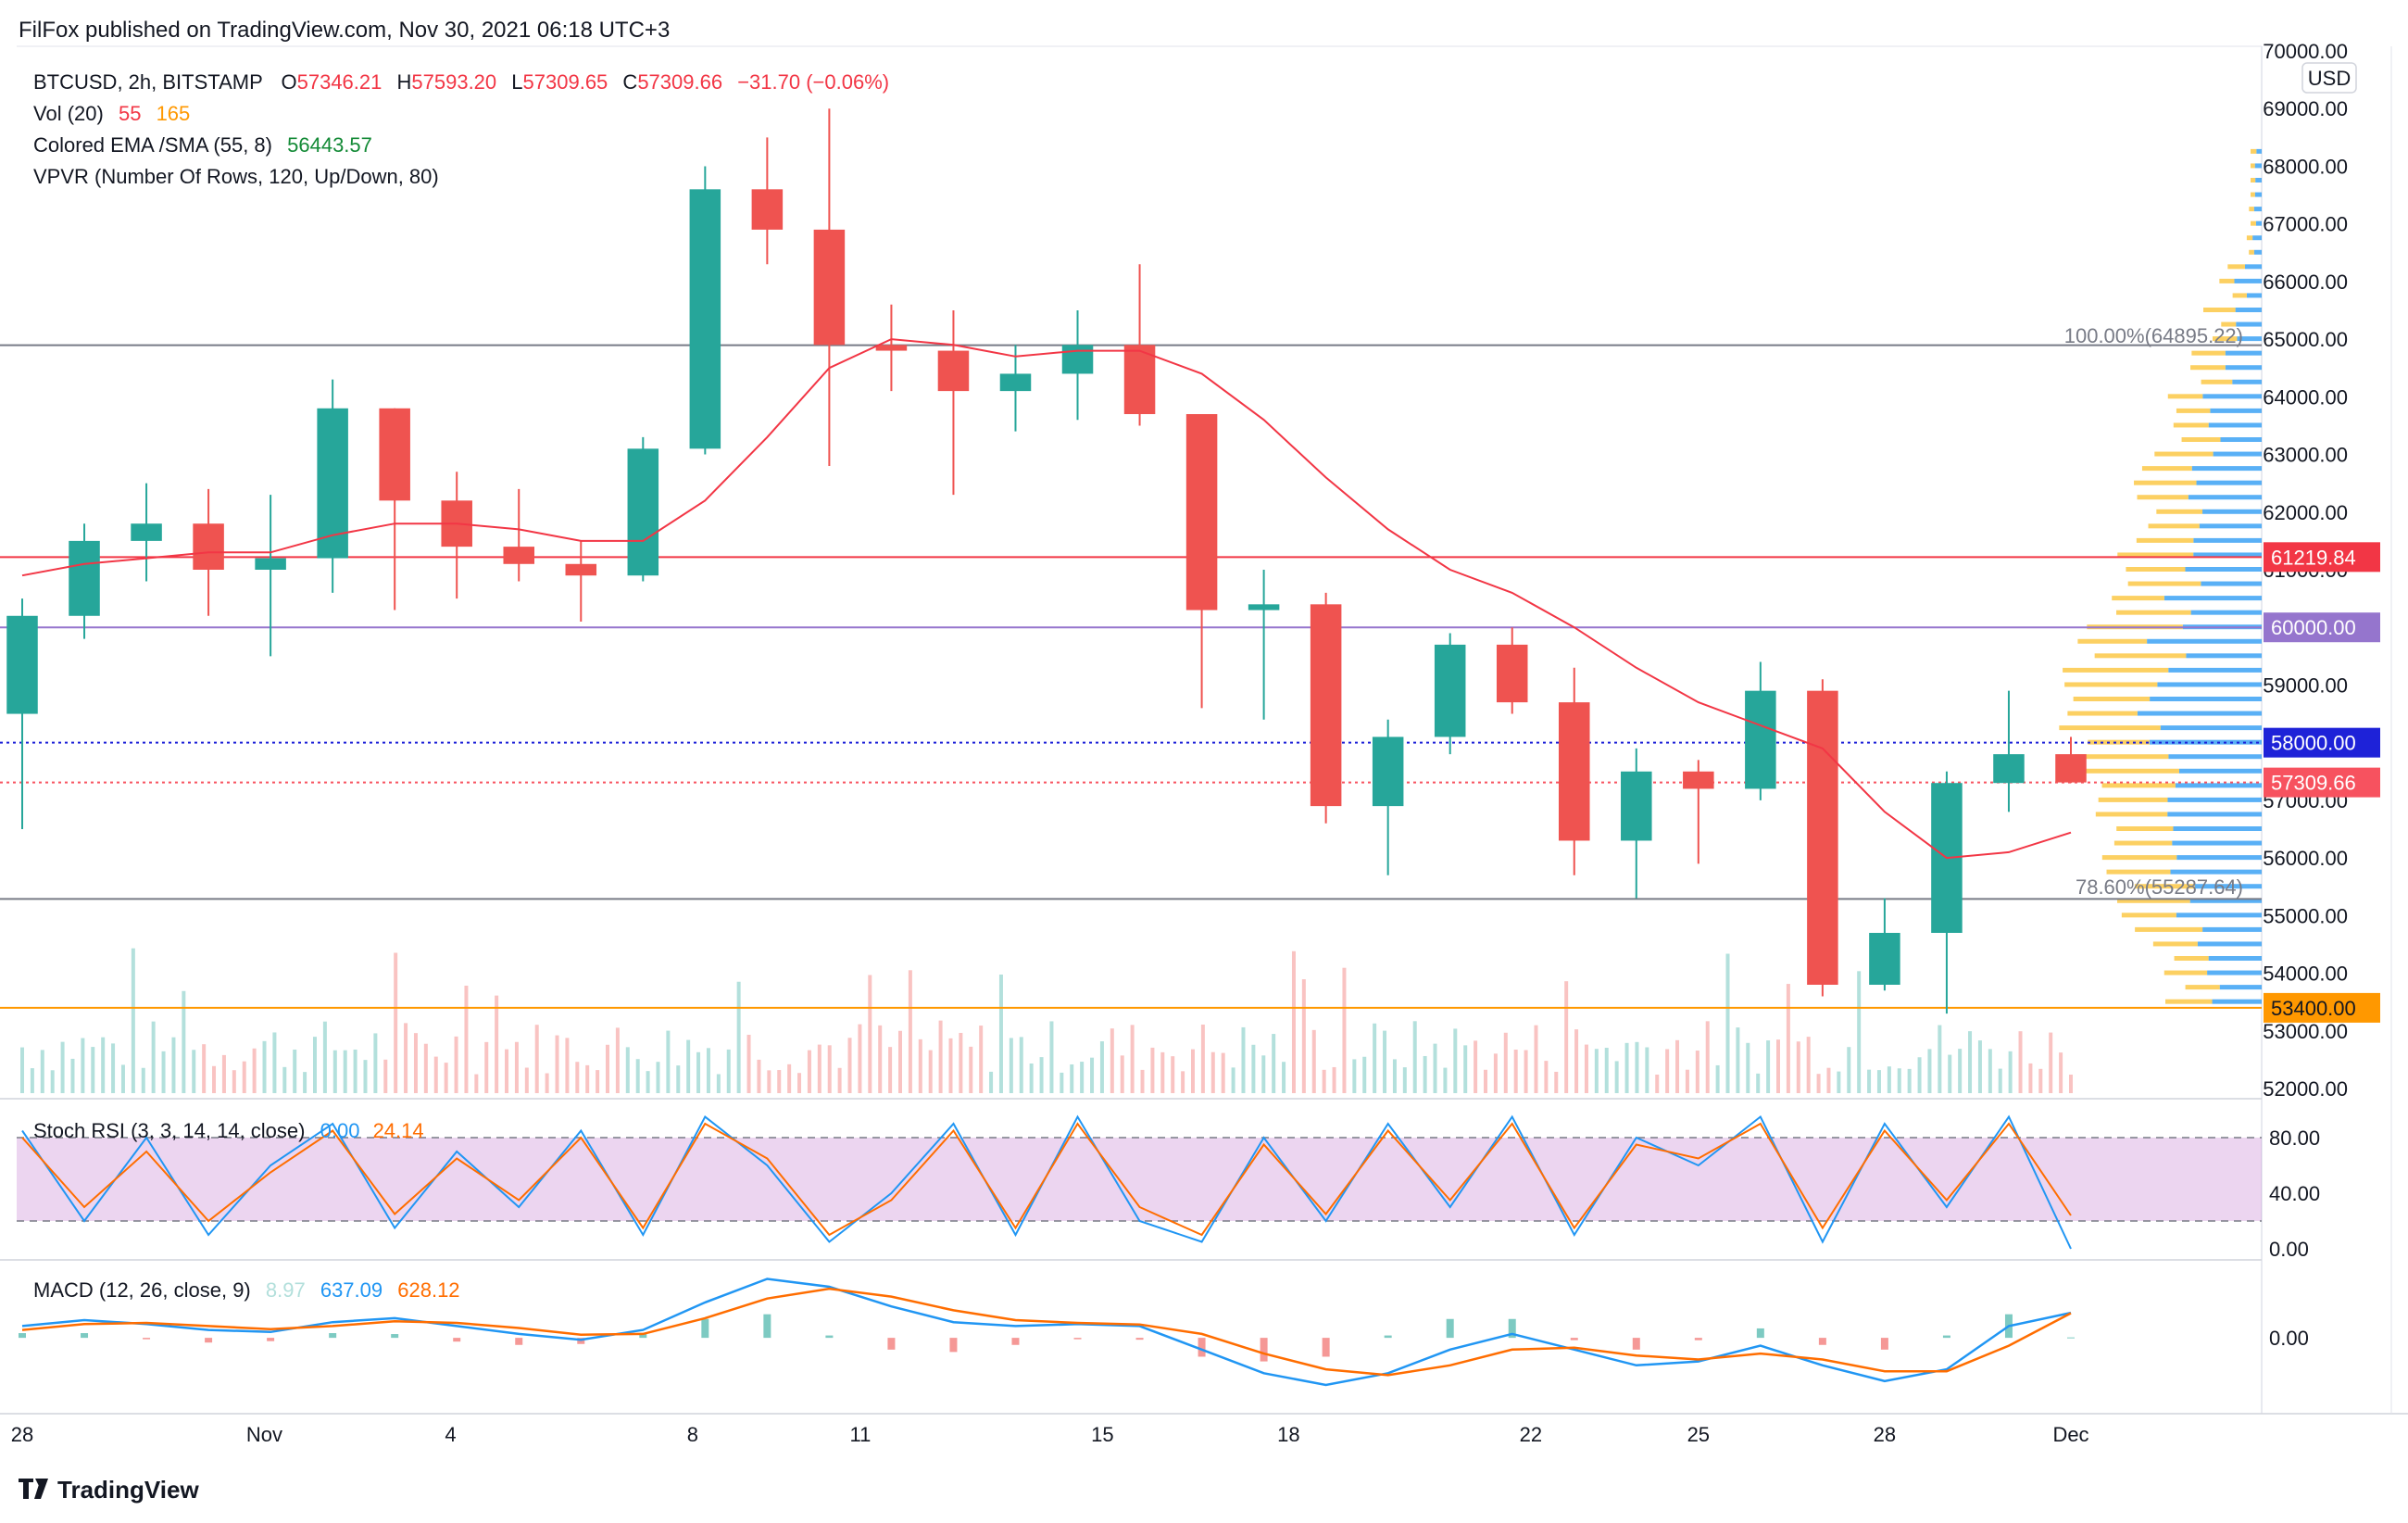 The height and width of the screenshot is (1523, 2408). I want to click on legend-vpvr-label: VPVR (Number Of Rows, 120, Up/Down, 80), so click(236, 176).